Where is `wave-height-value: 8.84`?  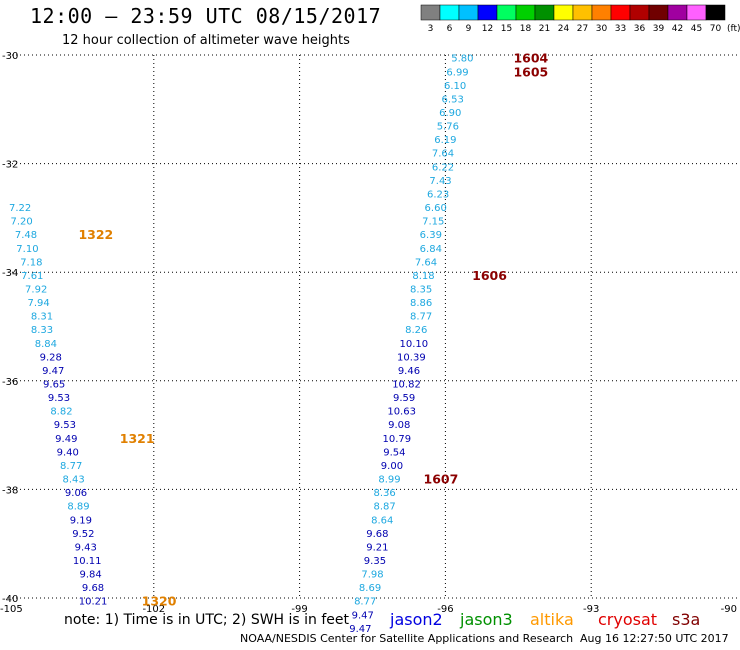 wave-height-value: 8.84 is located at coordinates (46, 344).